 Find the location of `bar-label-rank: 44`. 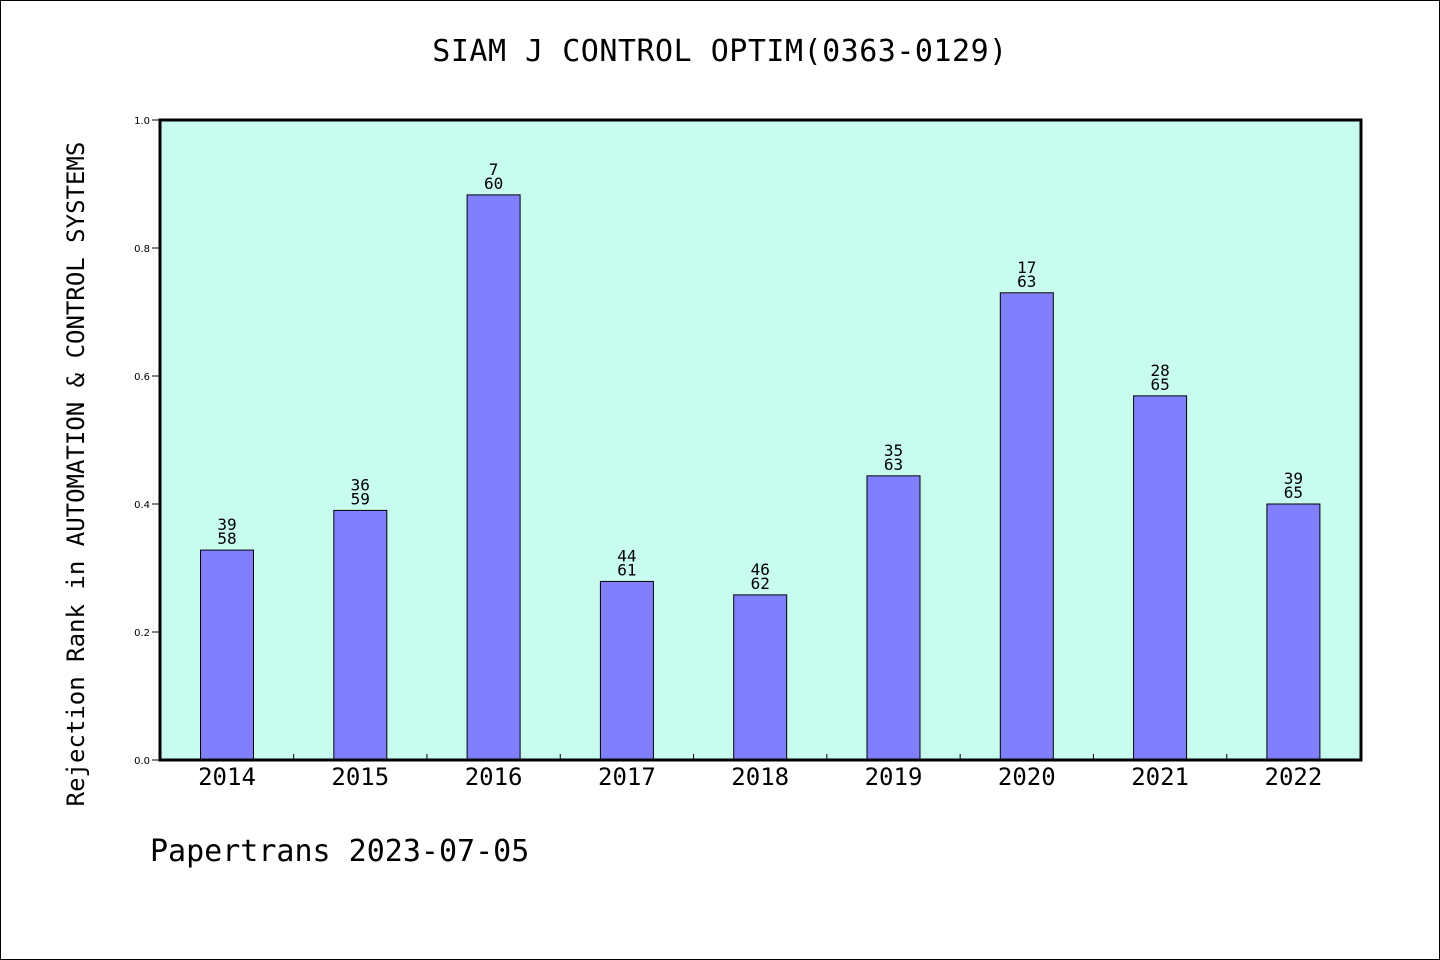

bar-label-rank: 44 is located at coordinates (626, 555).